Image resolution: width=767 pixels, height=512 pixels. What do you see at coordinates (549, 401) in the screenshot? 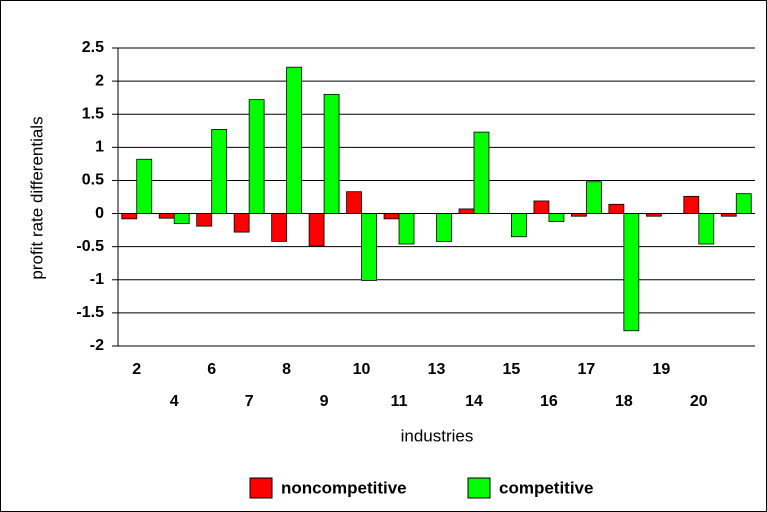
I see `x-tick-label: 16` at bounding box center [549, 401].